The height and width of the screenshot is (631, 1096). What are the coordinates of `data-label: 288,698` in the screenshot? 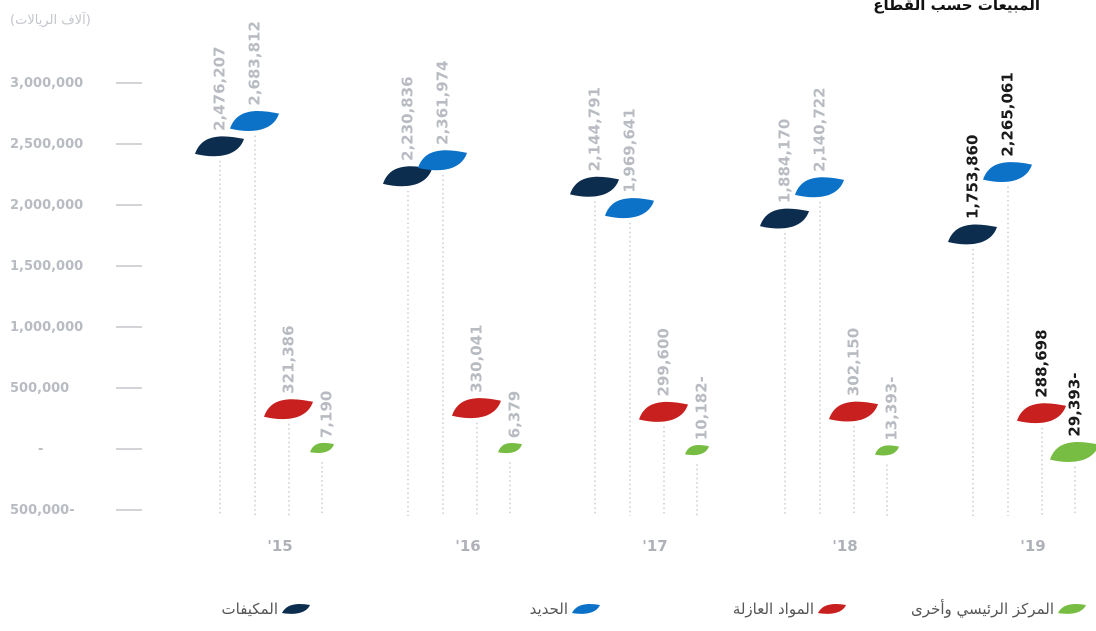 It's located at (1042, 363).